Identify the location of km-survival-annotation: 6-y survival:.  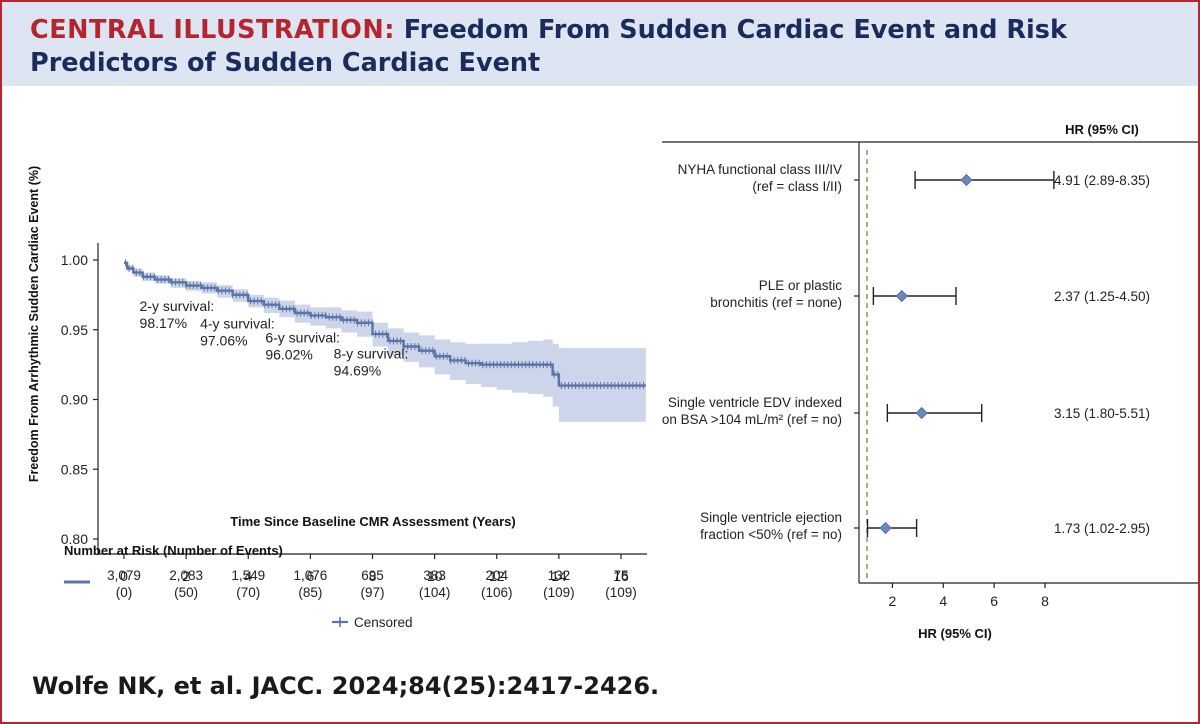
(302, 337).